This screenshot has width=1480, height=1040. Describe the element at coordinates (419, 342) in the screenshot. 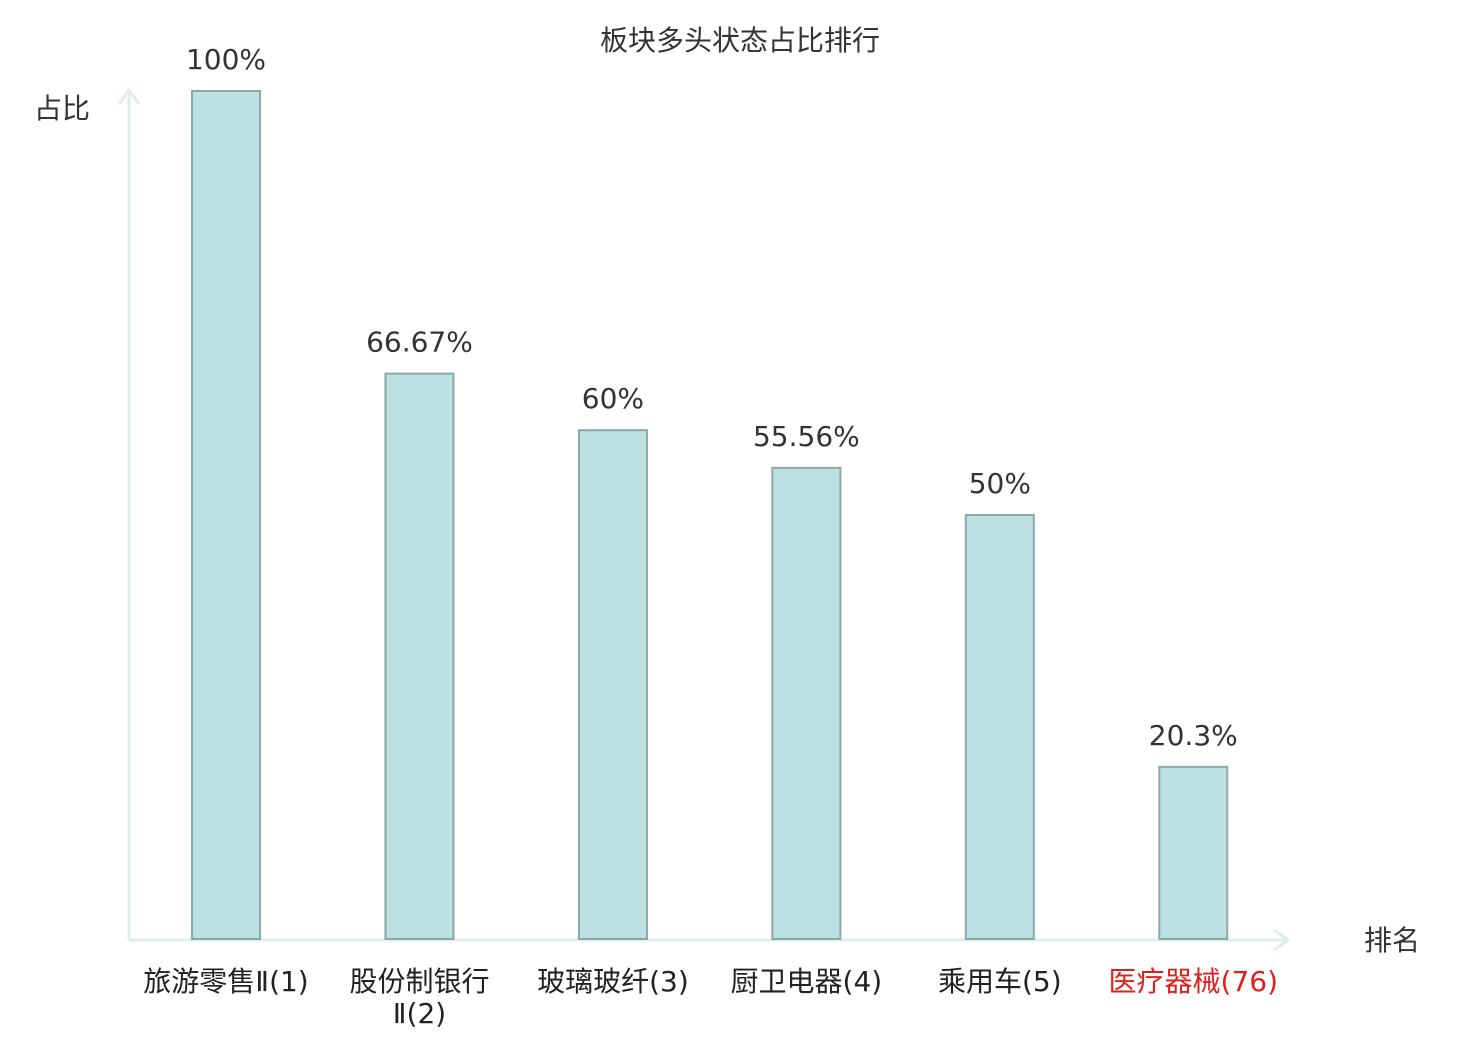

I see `value-label: 66.67%` at that location.